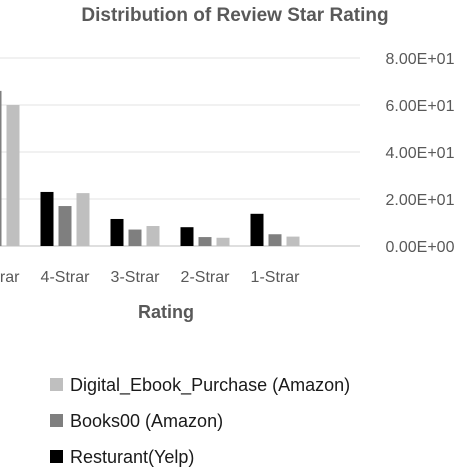  What do you see at coordinates (420, 200) in the screenshot?
I see `y-tick-label: 2.00E+01` at bounding box center [420, 200].